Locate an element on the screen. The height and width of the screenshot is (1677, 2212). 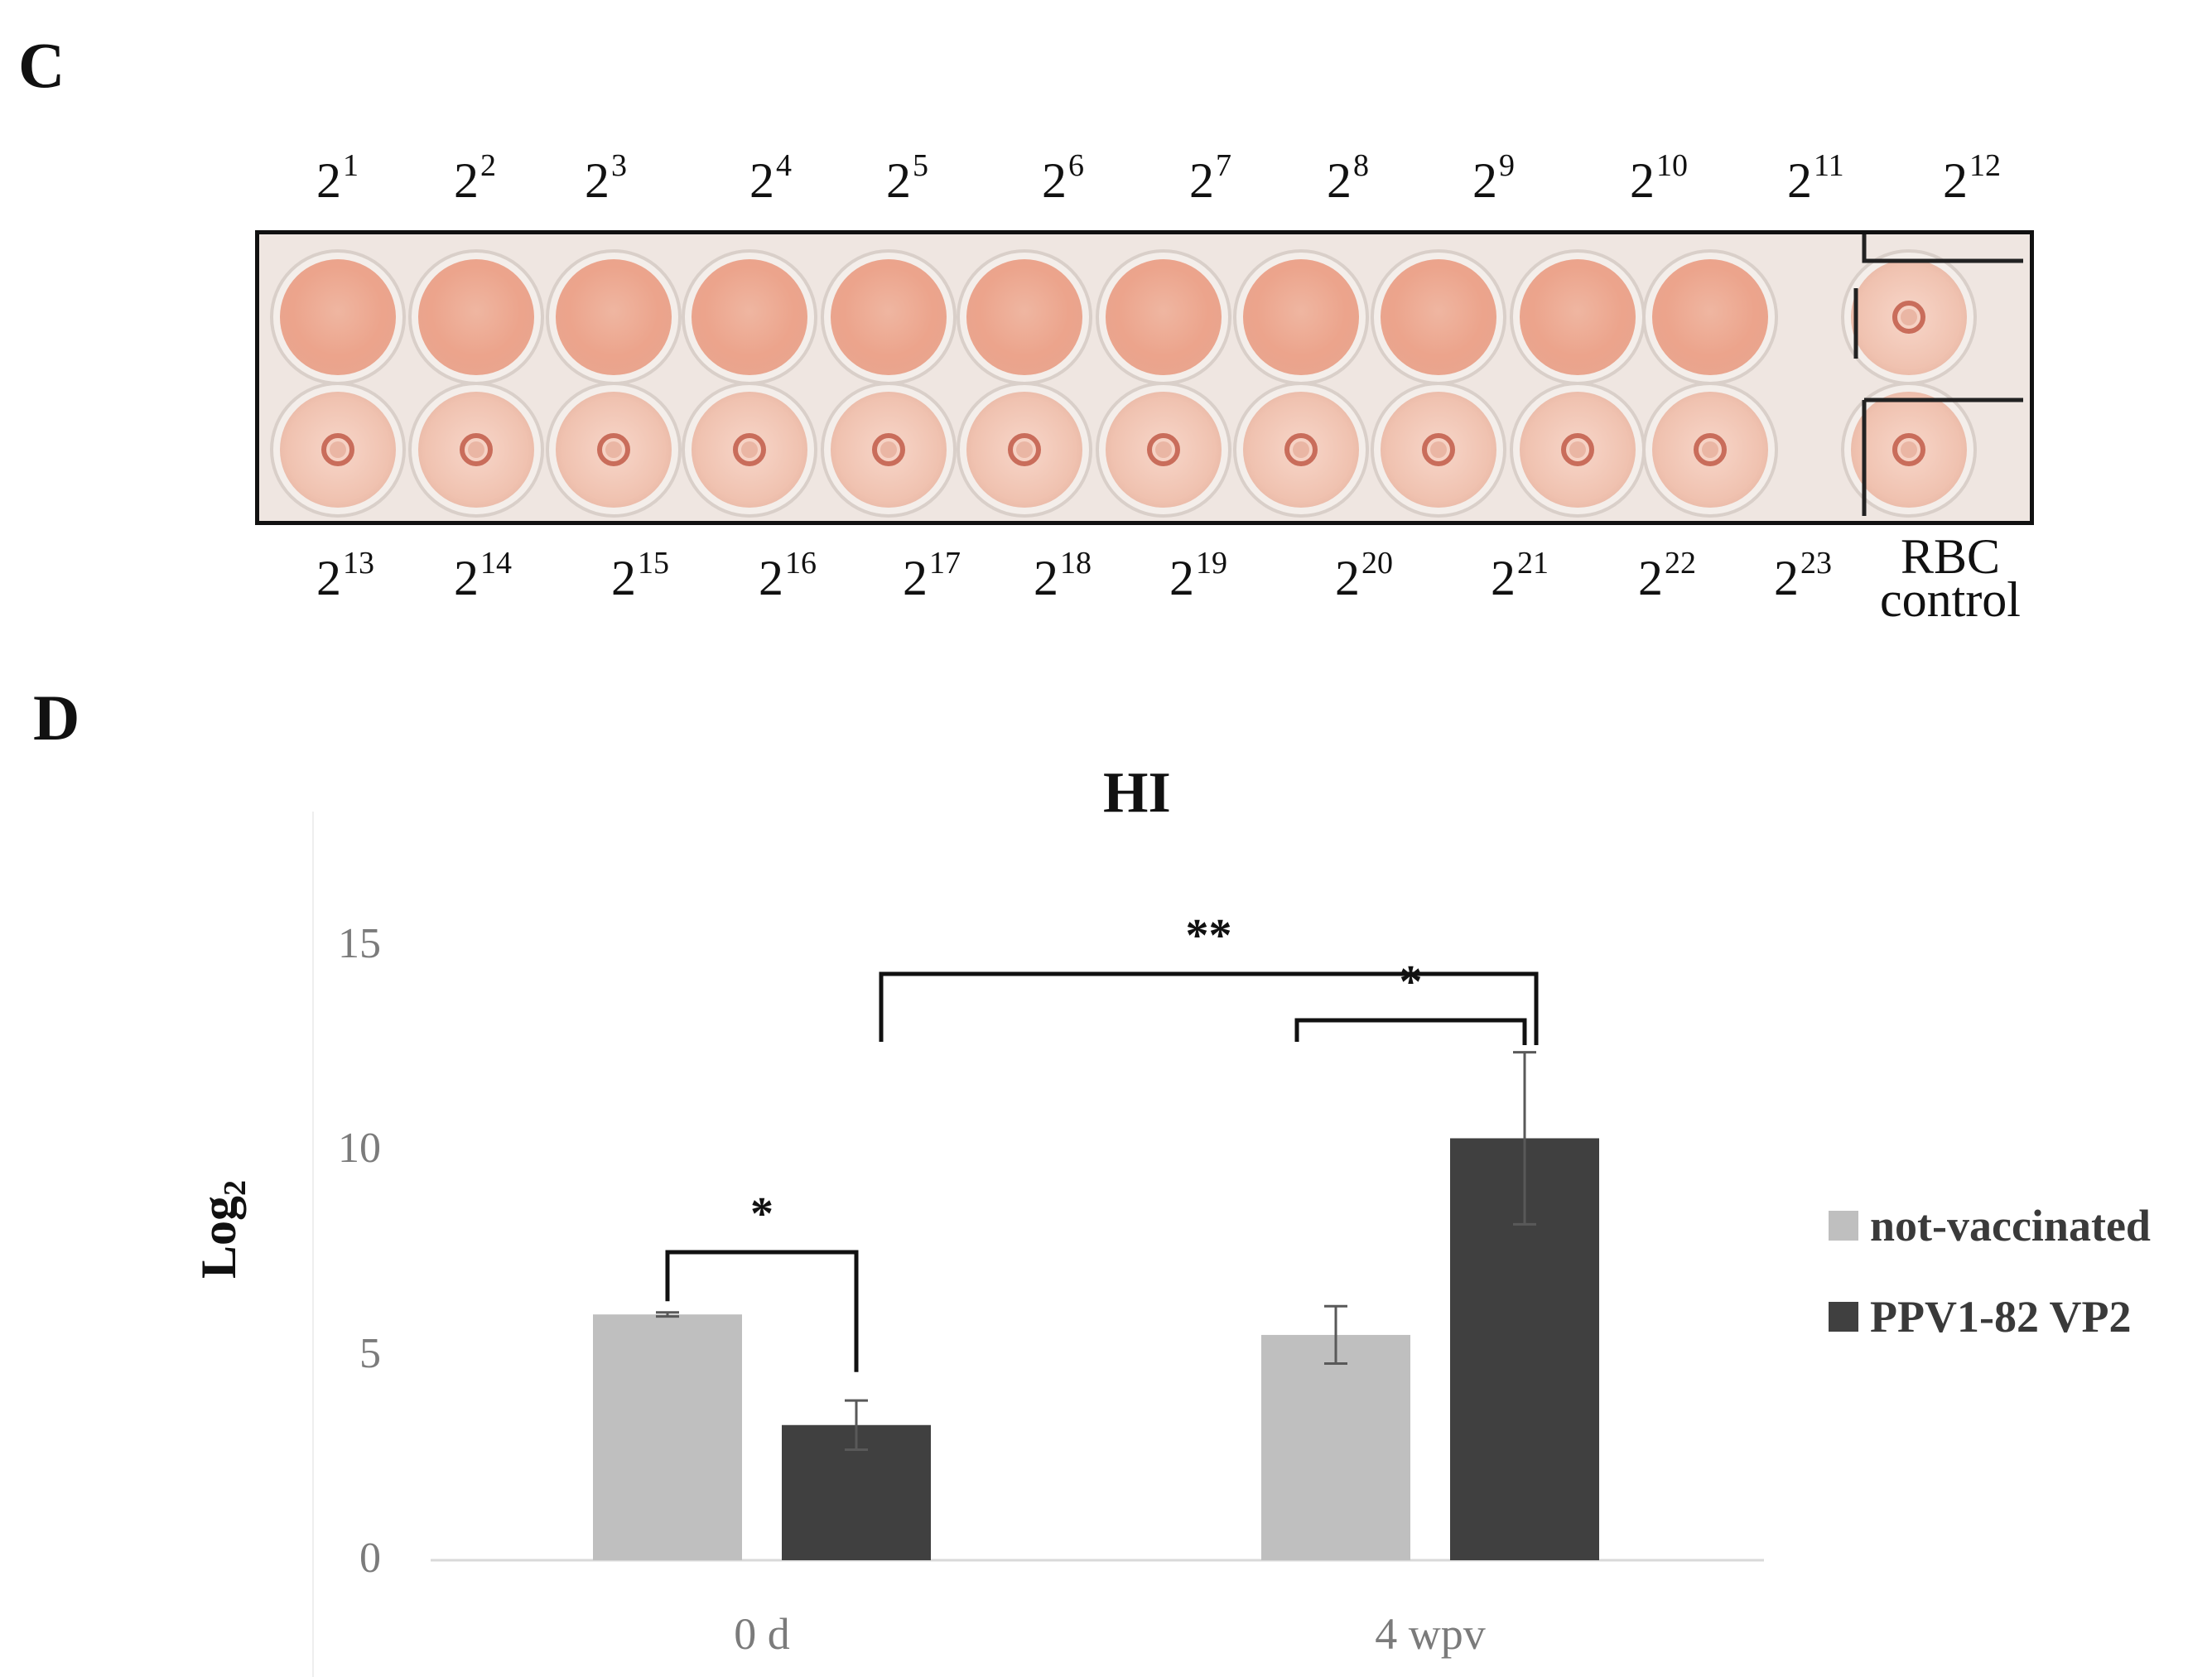
top-dilution-label-8: 28 is located at coordinates (1348, 179).